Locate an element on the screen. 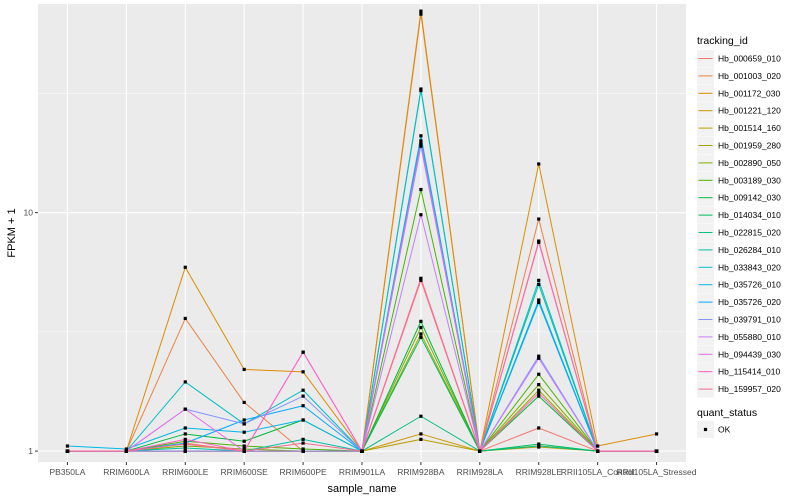 Image resolution: width=800 pixels, height=500 pixels. x-tick-label: PB350LA is located at coordinates (67, 472).